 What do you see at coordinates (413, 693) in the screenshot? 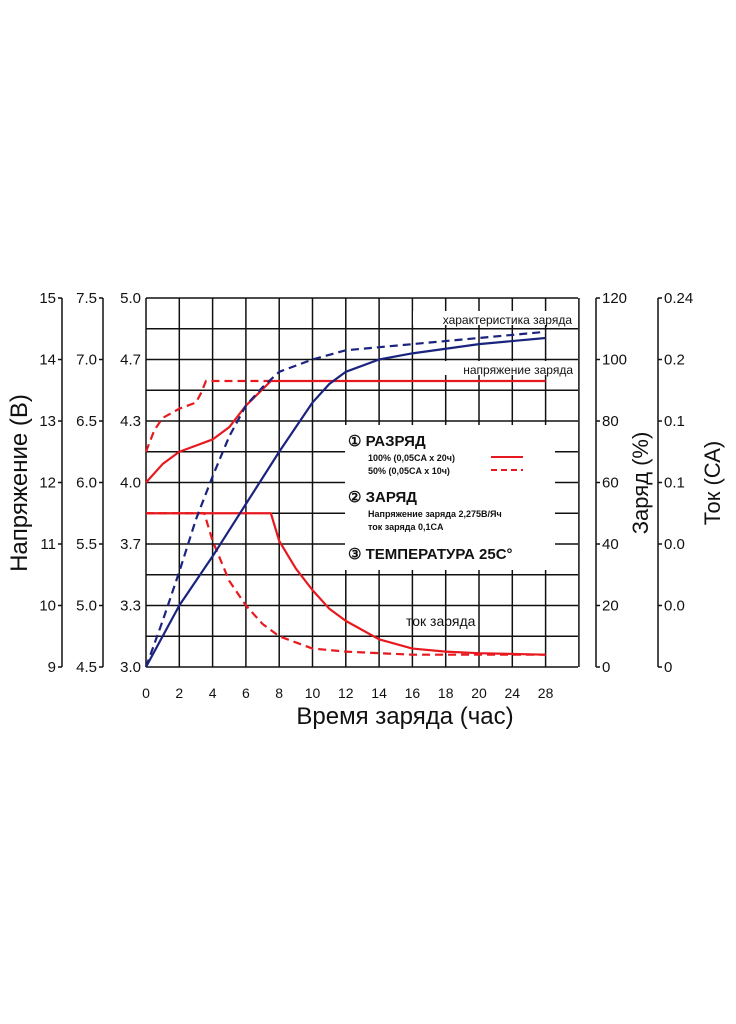
I see `x-tick-label: 16` at bounding box center [413, 693].